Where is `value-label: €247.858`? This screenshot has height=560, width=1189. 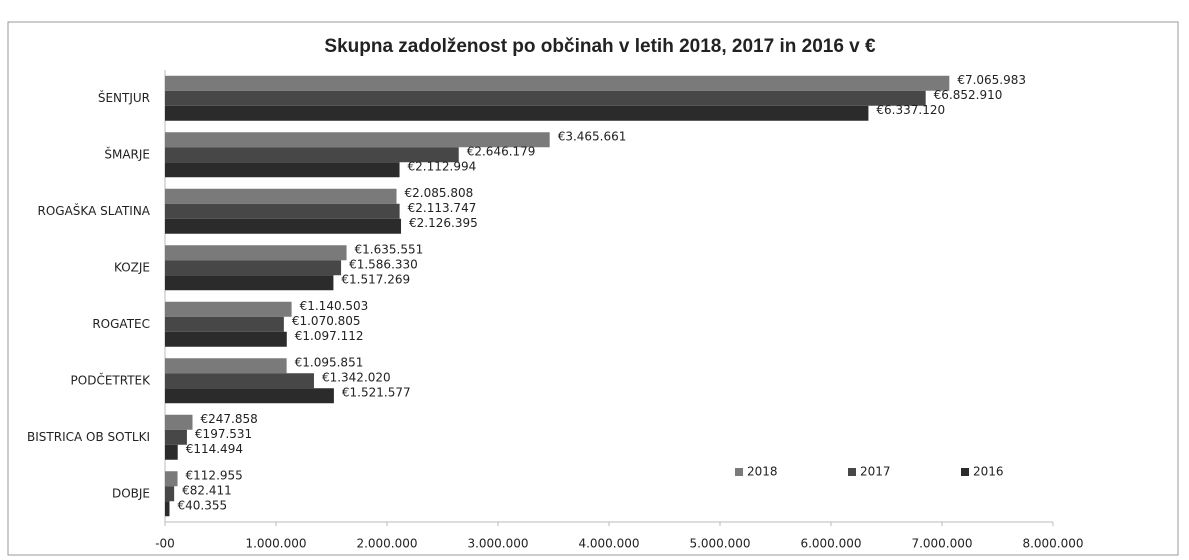 value-label: €247.858 is located at coordinates (229, 419).